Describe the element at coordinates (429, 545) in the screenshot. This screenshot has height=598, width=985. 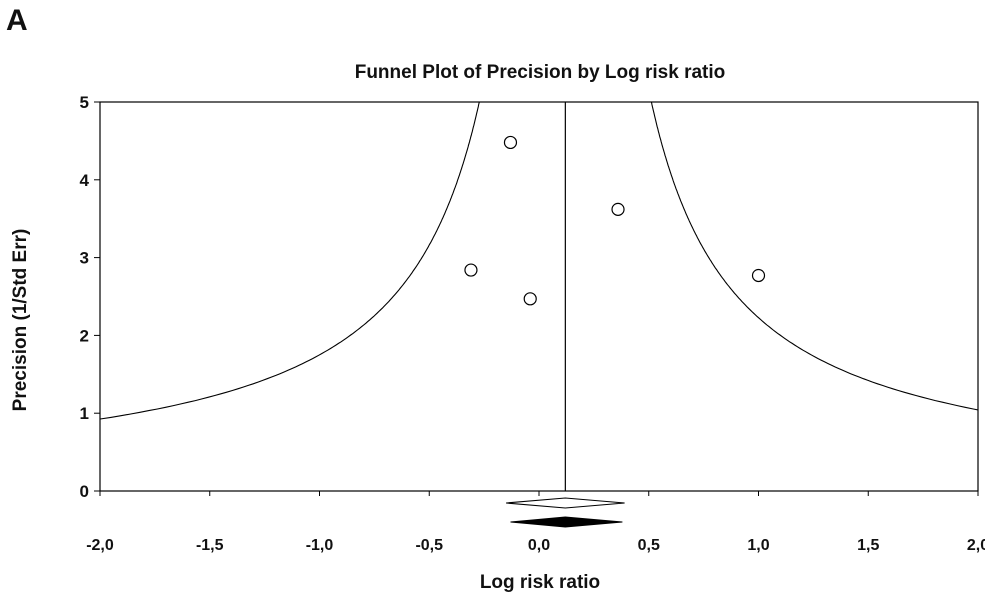
I see `x-tick-label: -0,5` at that location.